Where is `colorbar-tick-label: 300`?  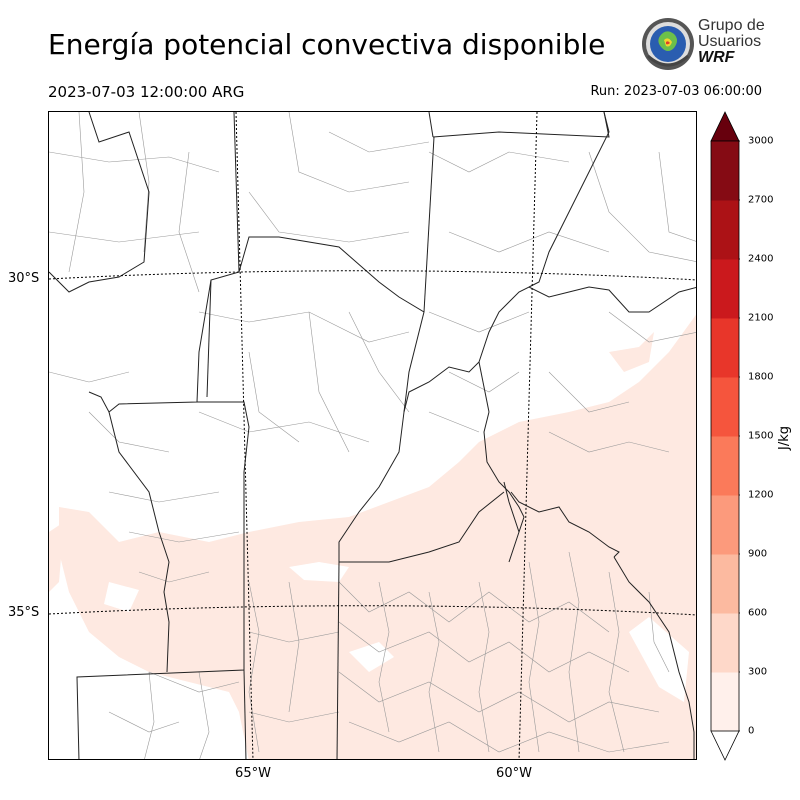 colorbar-tick-label: 300 is located at coordinates (758, 672).